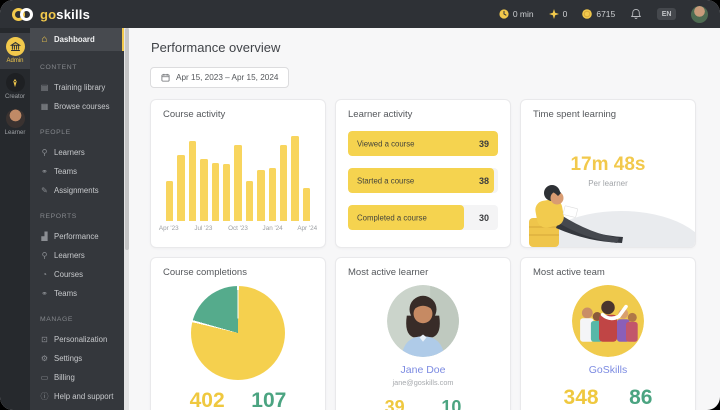 This screenshot has height=410, width=720. Describe the element at coordinates (553, 14) in the screenshot. I see `star-icon` at that location.